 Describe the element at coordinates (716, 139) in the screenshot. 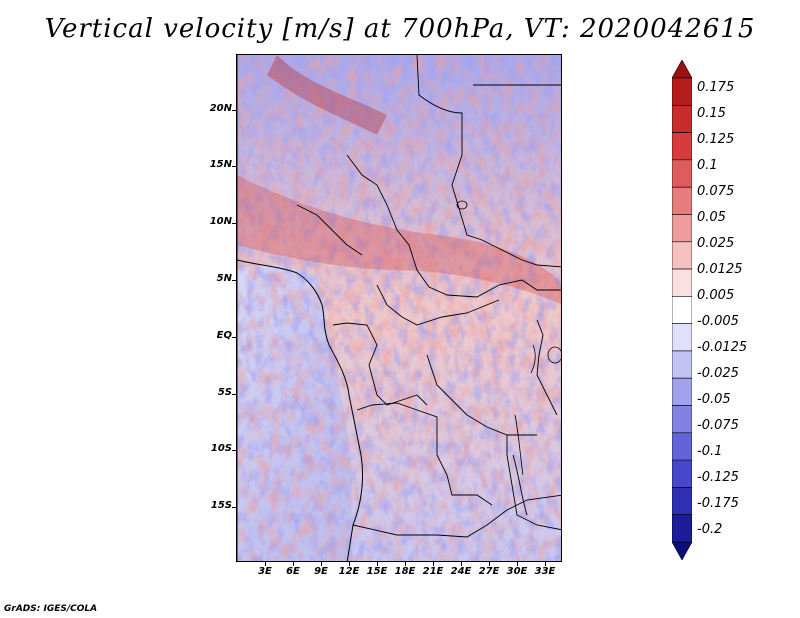

I see `colorbar-label: 0.125` at that location.